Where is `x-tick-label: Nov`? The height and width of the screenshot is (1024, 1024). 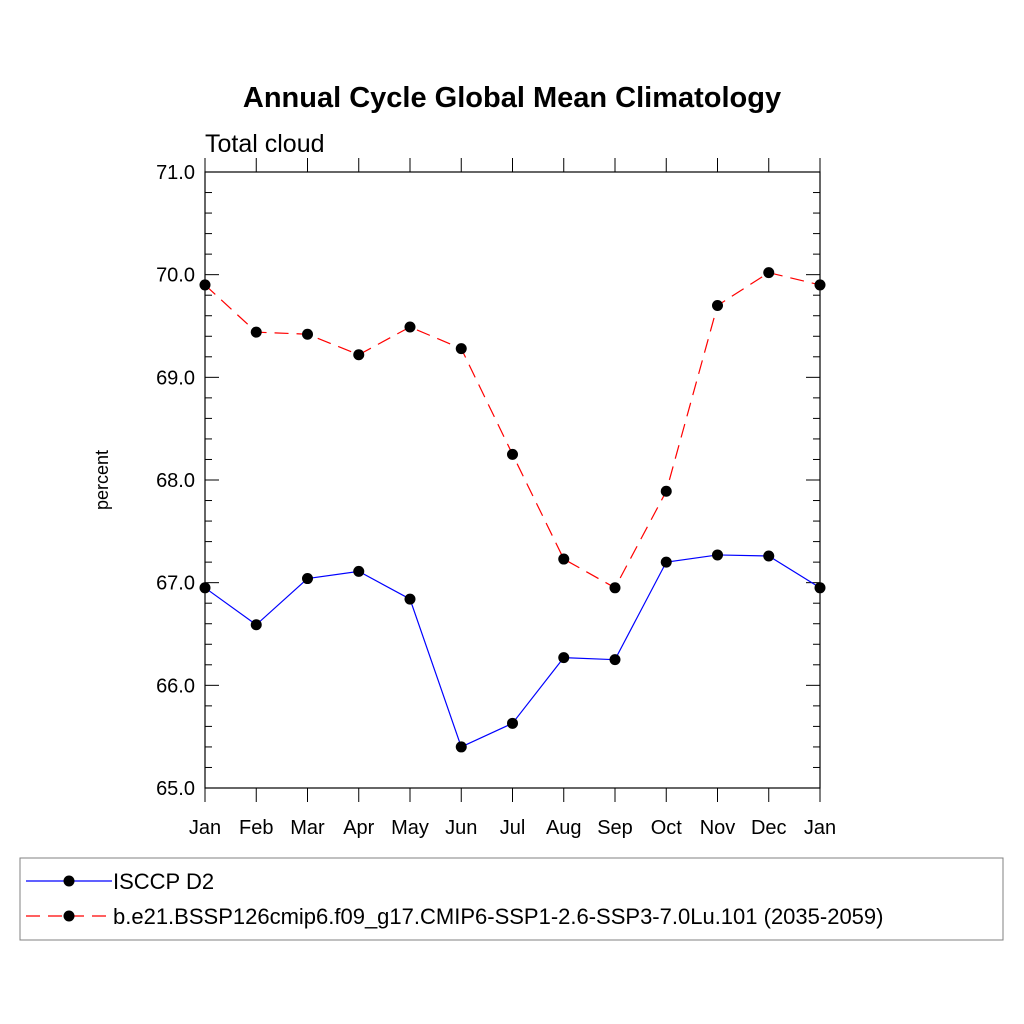
x-tick-label: Nov is located at coordinates (718, 828).